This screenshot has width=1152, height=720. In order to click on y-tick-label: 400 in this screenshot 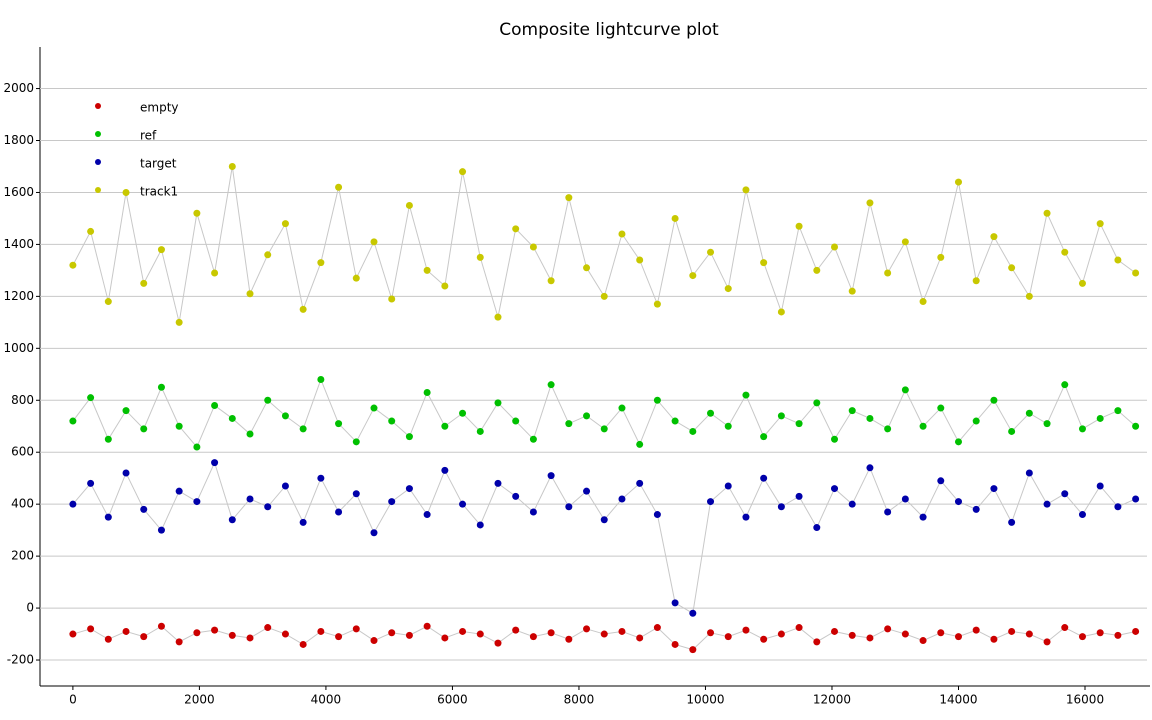, I will do `click(22, 504)`.